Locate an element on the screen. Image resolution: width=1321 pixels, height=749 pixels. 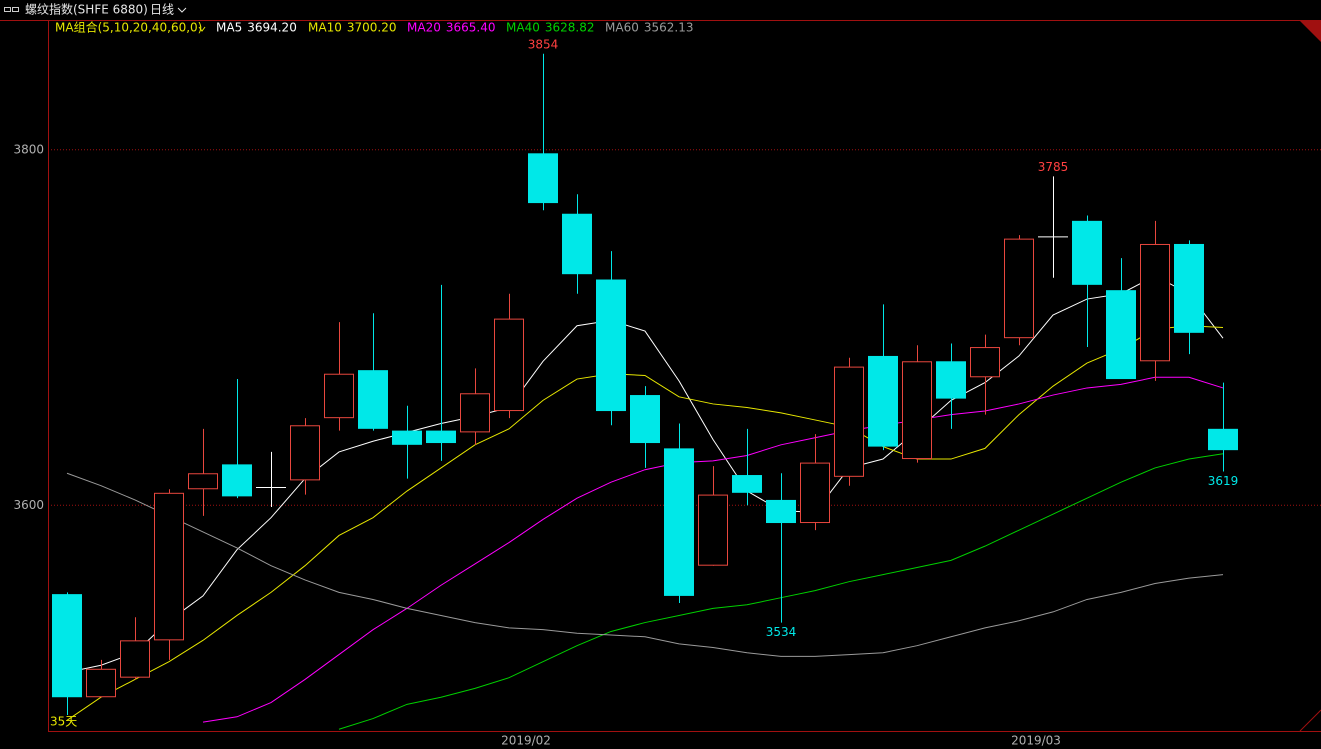
legend-value: 3628.82 is located at coordinates (570, 28).